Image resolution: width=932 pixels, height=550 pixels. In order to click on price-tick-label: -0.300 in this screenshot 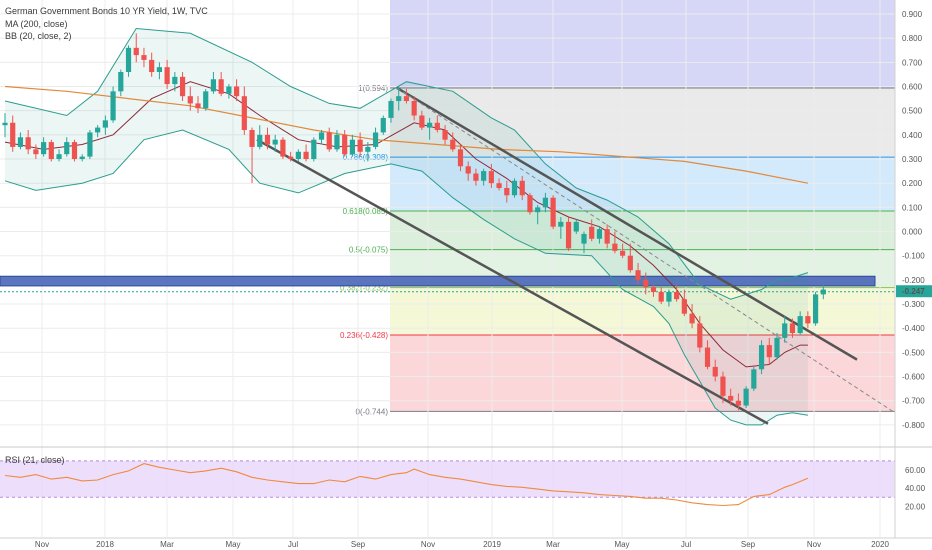, I will do `click(913, 304)`.